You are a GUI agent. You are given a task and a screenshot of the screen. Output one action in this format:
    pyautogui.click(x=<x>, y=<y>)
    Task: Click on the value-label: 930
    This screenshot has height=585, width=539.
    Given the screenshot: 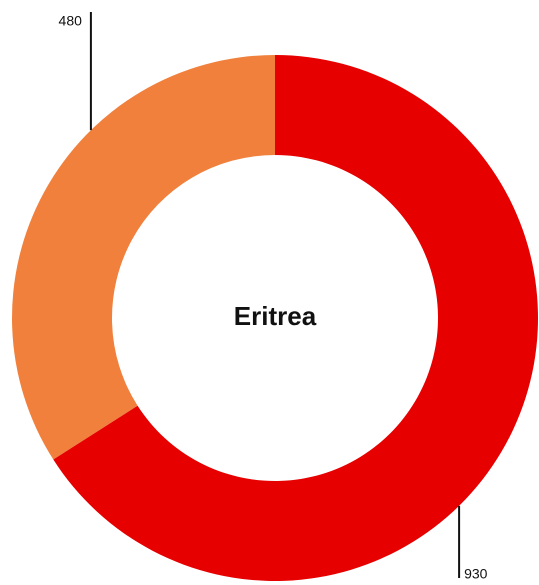 What is the action you would take?
    pyautogui.click(x=476, y=574)
    